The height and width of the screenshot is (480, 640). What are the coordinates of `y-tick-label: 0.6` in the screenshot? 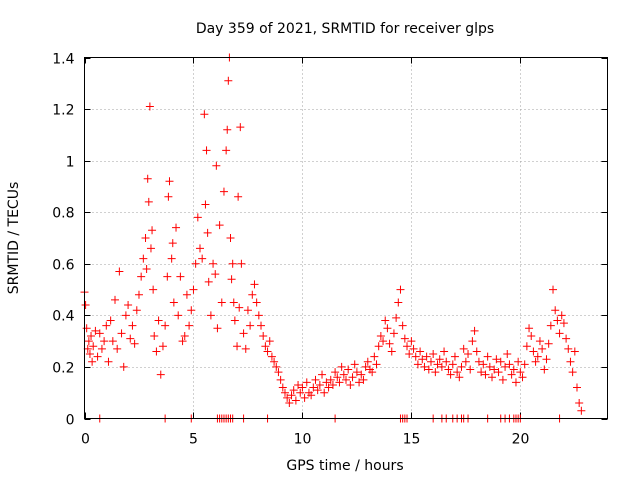 It's located at (63, 266).